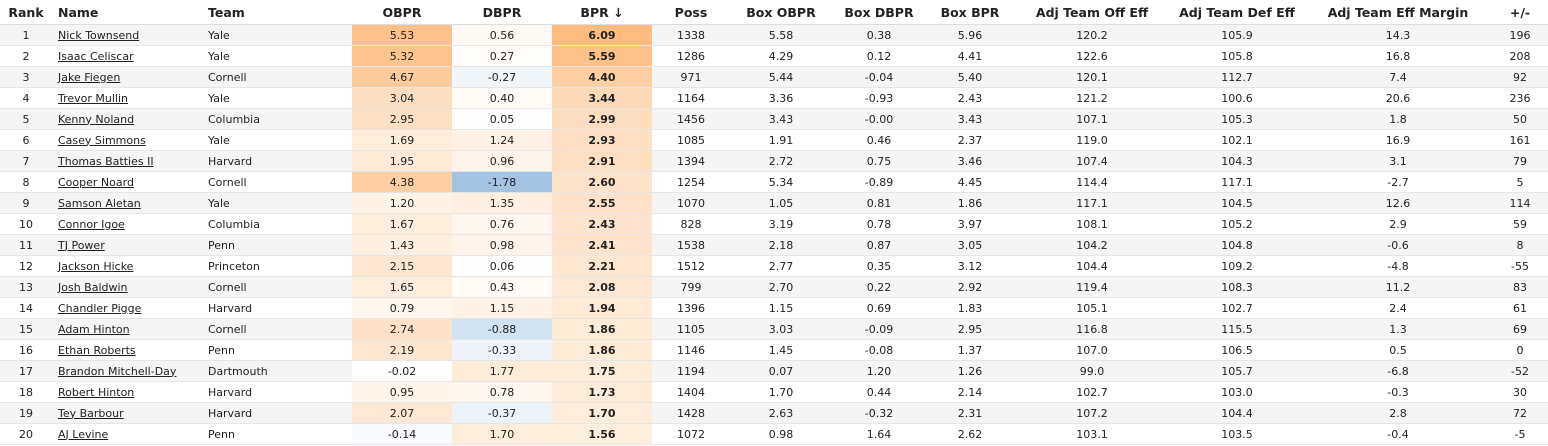  I want to click on table-cell: 1428, so click(691, 413).